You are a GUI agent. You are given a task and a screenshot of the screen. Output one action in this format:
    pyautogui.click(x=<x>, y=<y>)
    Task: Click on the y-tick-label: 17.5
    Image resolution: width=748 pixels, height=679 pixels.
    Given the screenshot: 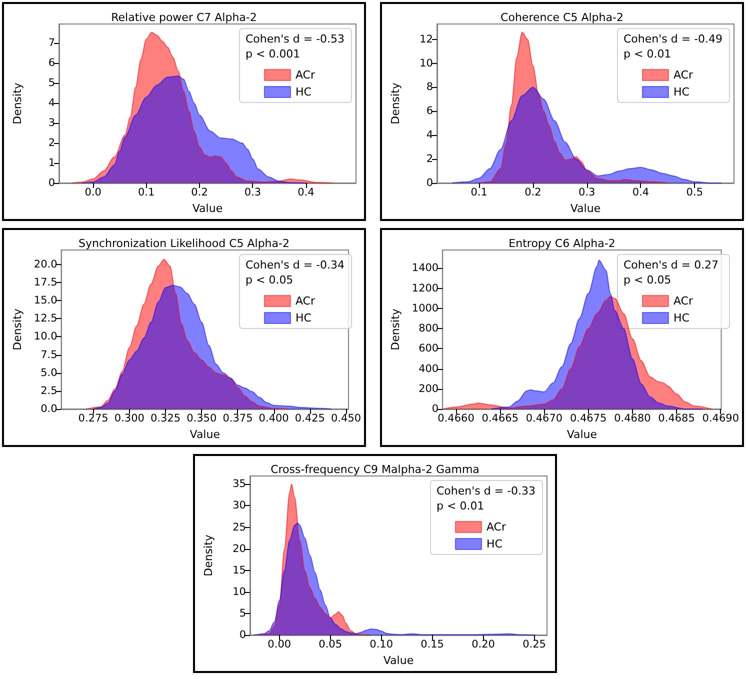 What is the action you would take?
    pyautogui.click(x=46, y=282)
    